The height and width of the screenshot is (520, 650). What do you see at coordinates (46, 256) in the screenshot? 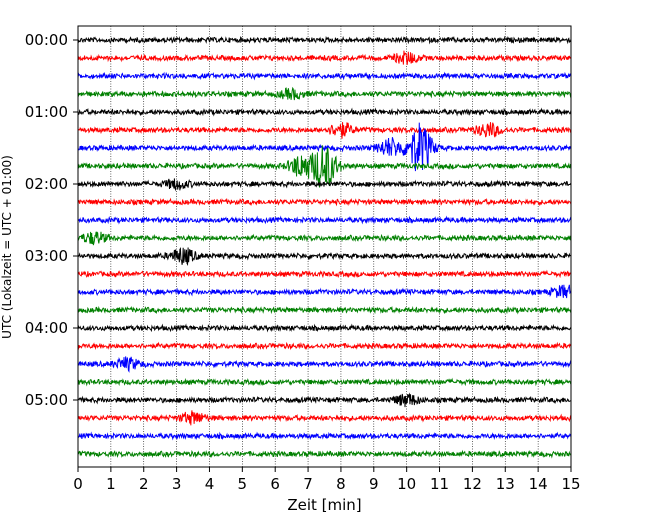
I see `y-tick-label: 03:00` at bounding box center [46, 256].